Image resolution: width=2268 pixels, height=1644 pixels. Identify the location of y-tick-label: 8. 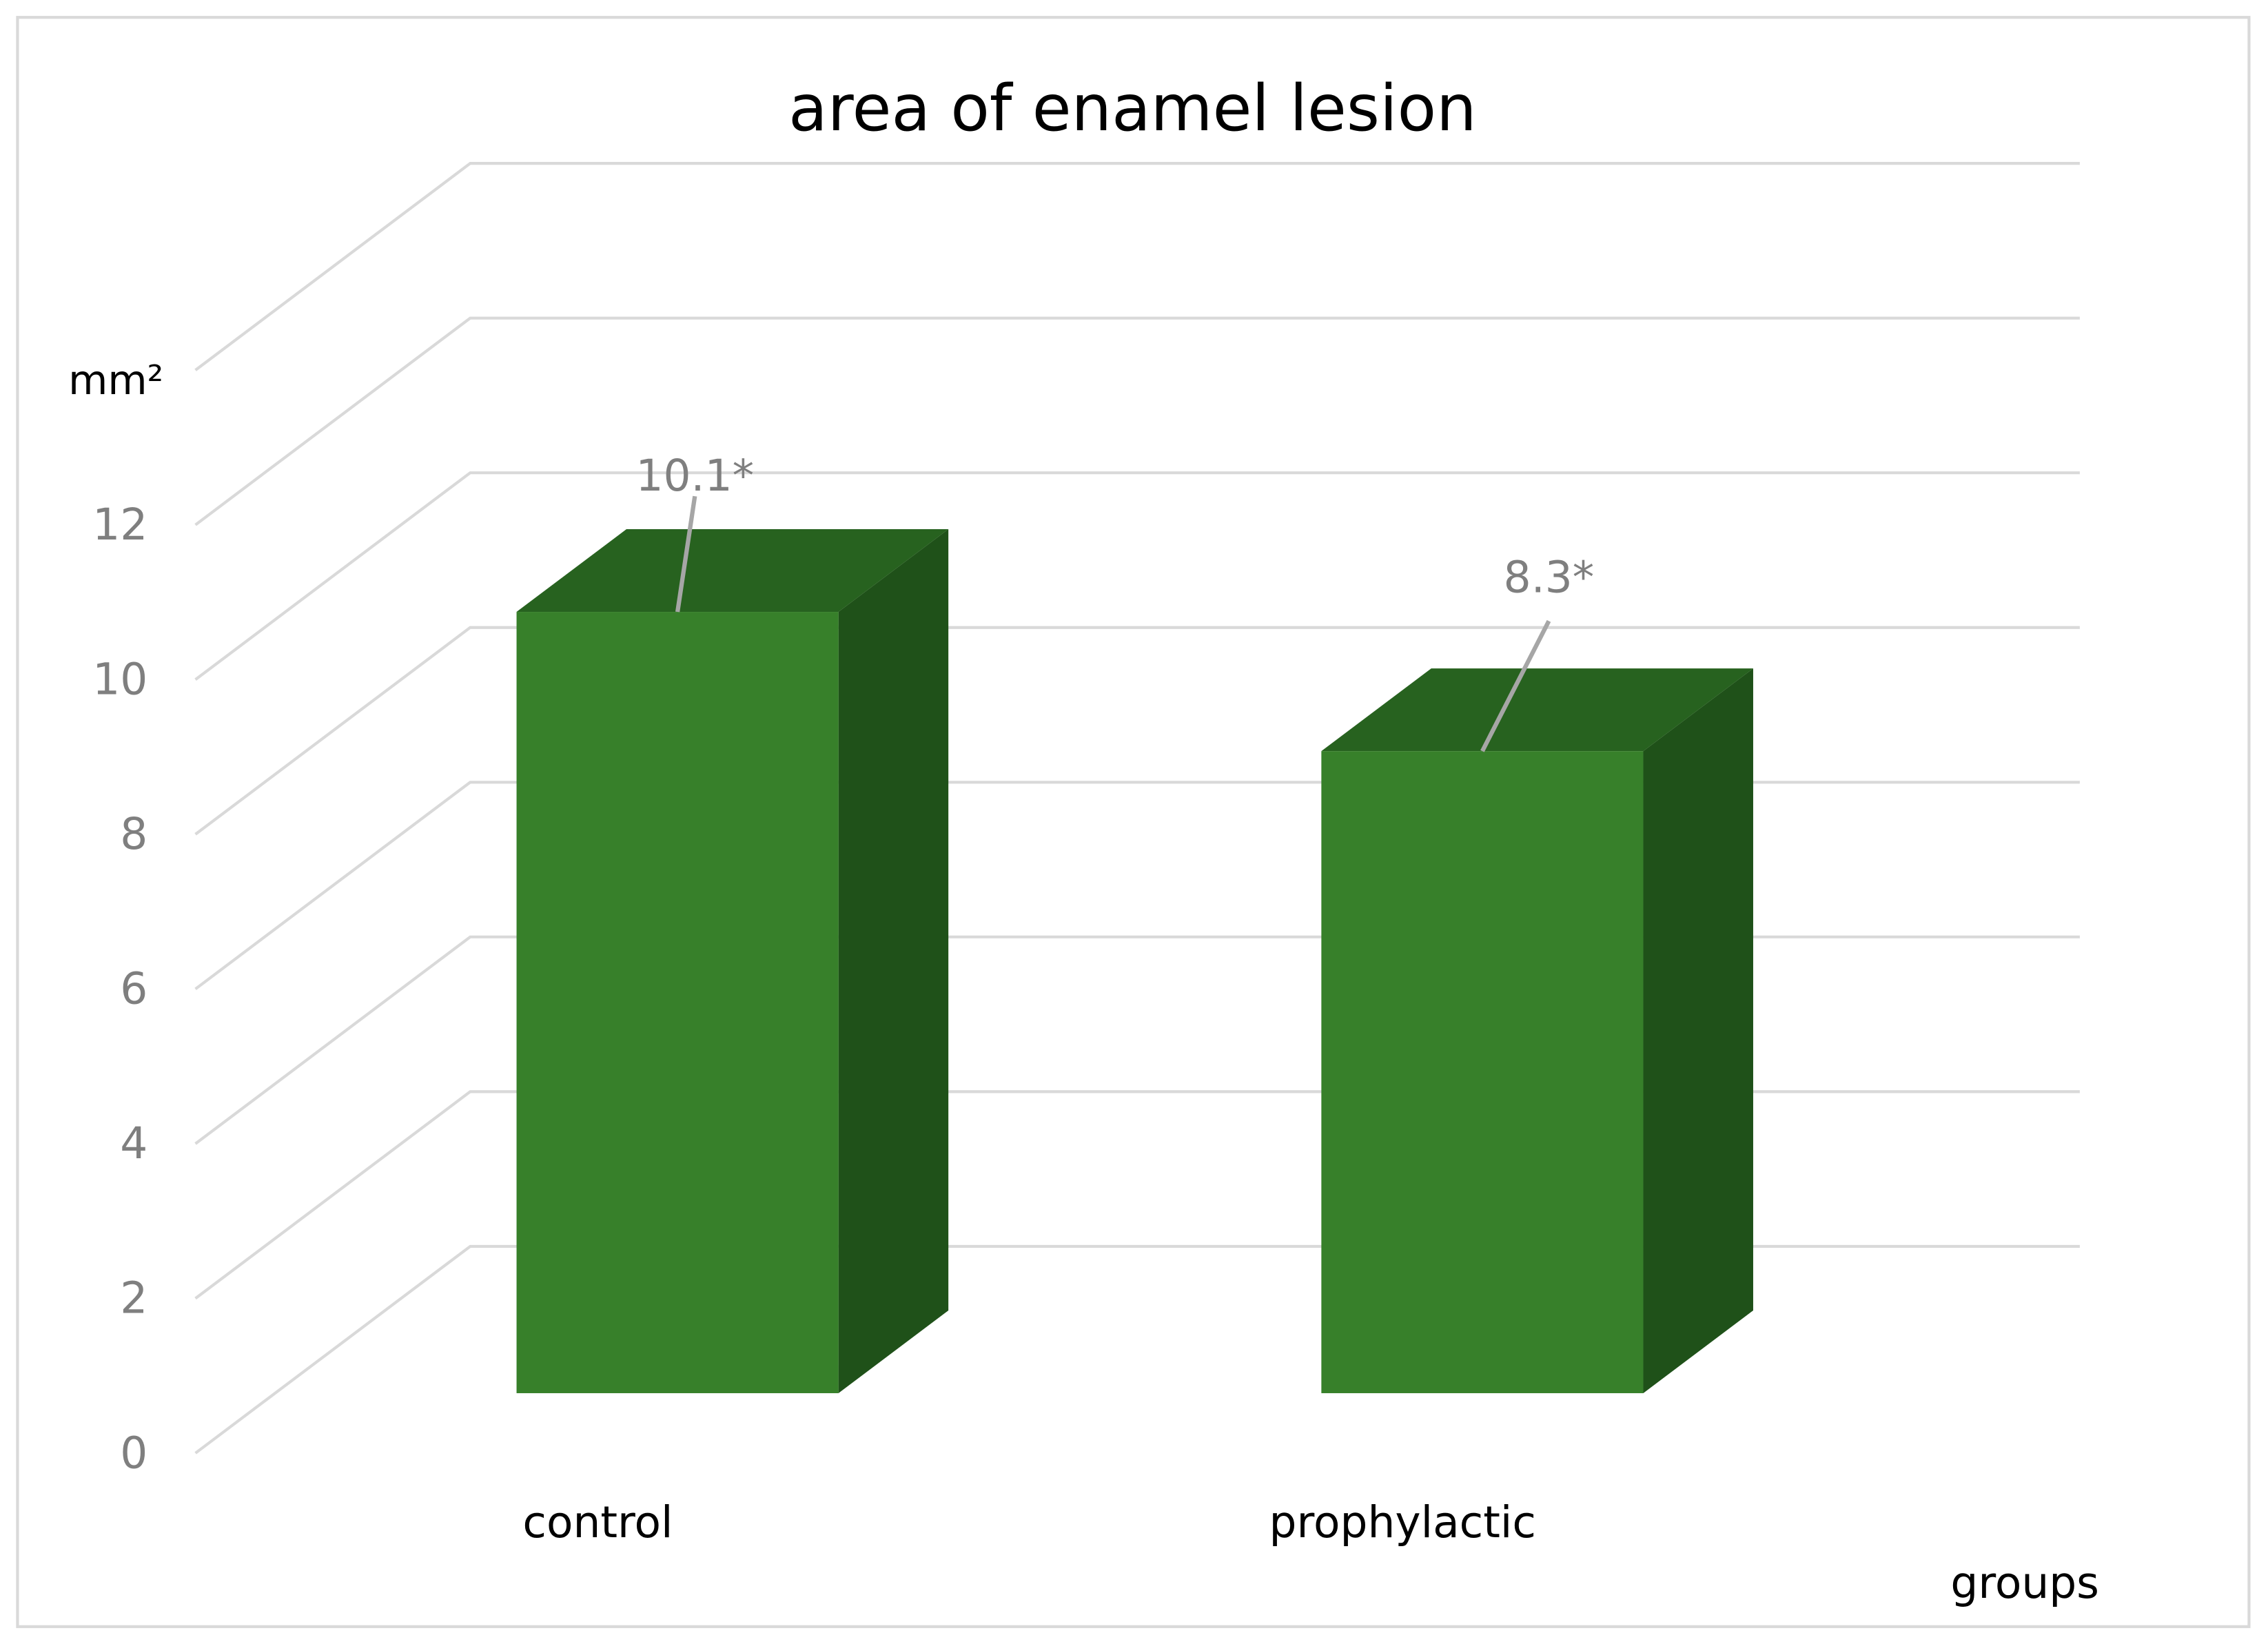
(133, 834).